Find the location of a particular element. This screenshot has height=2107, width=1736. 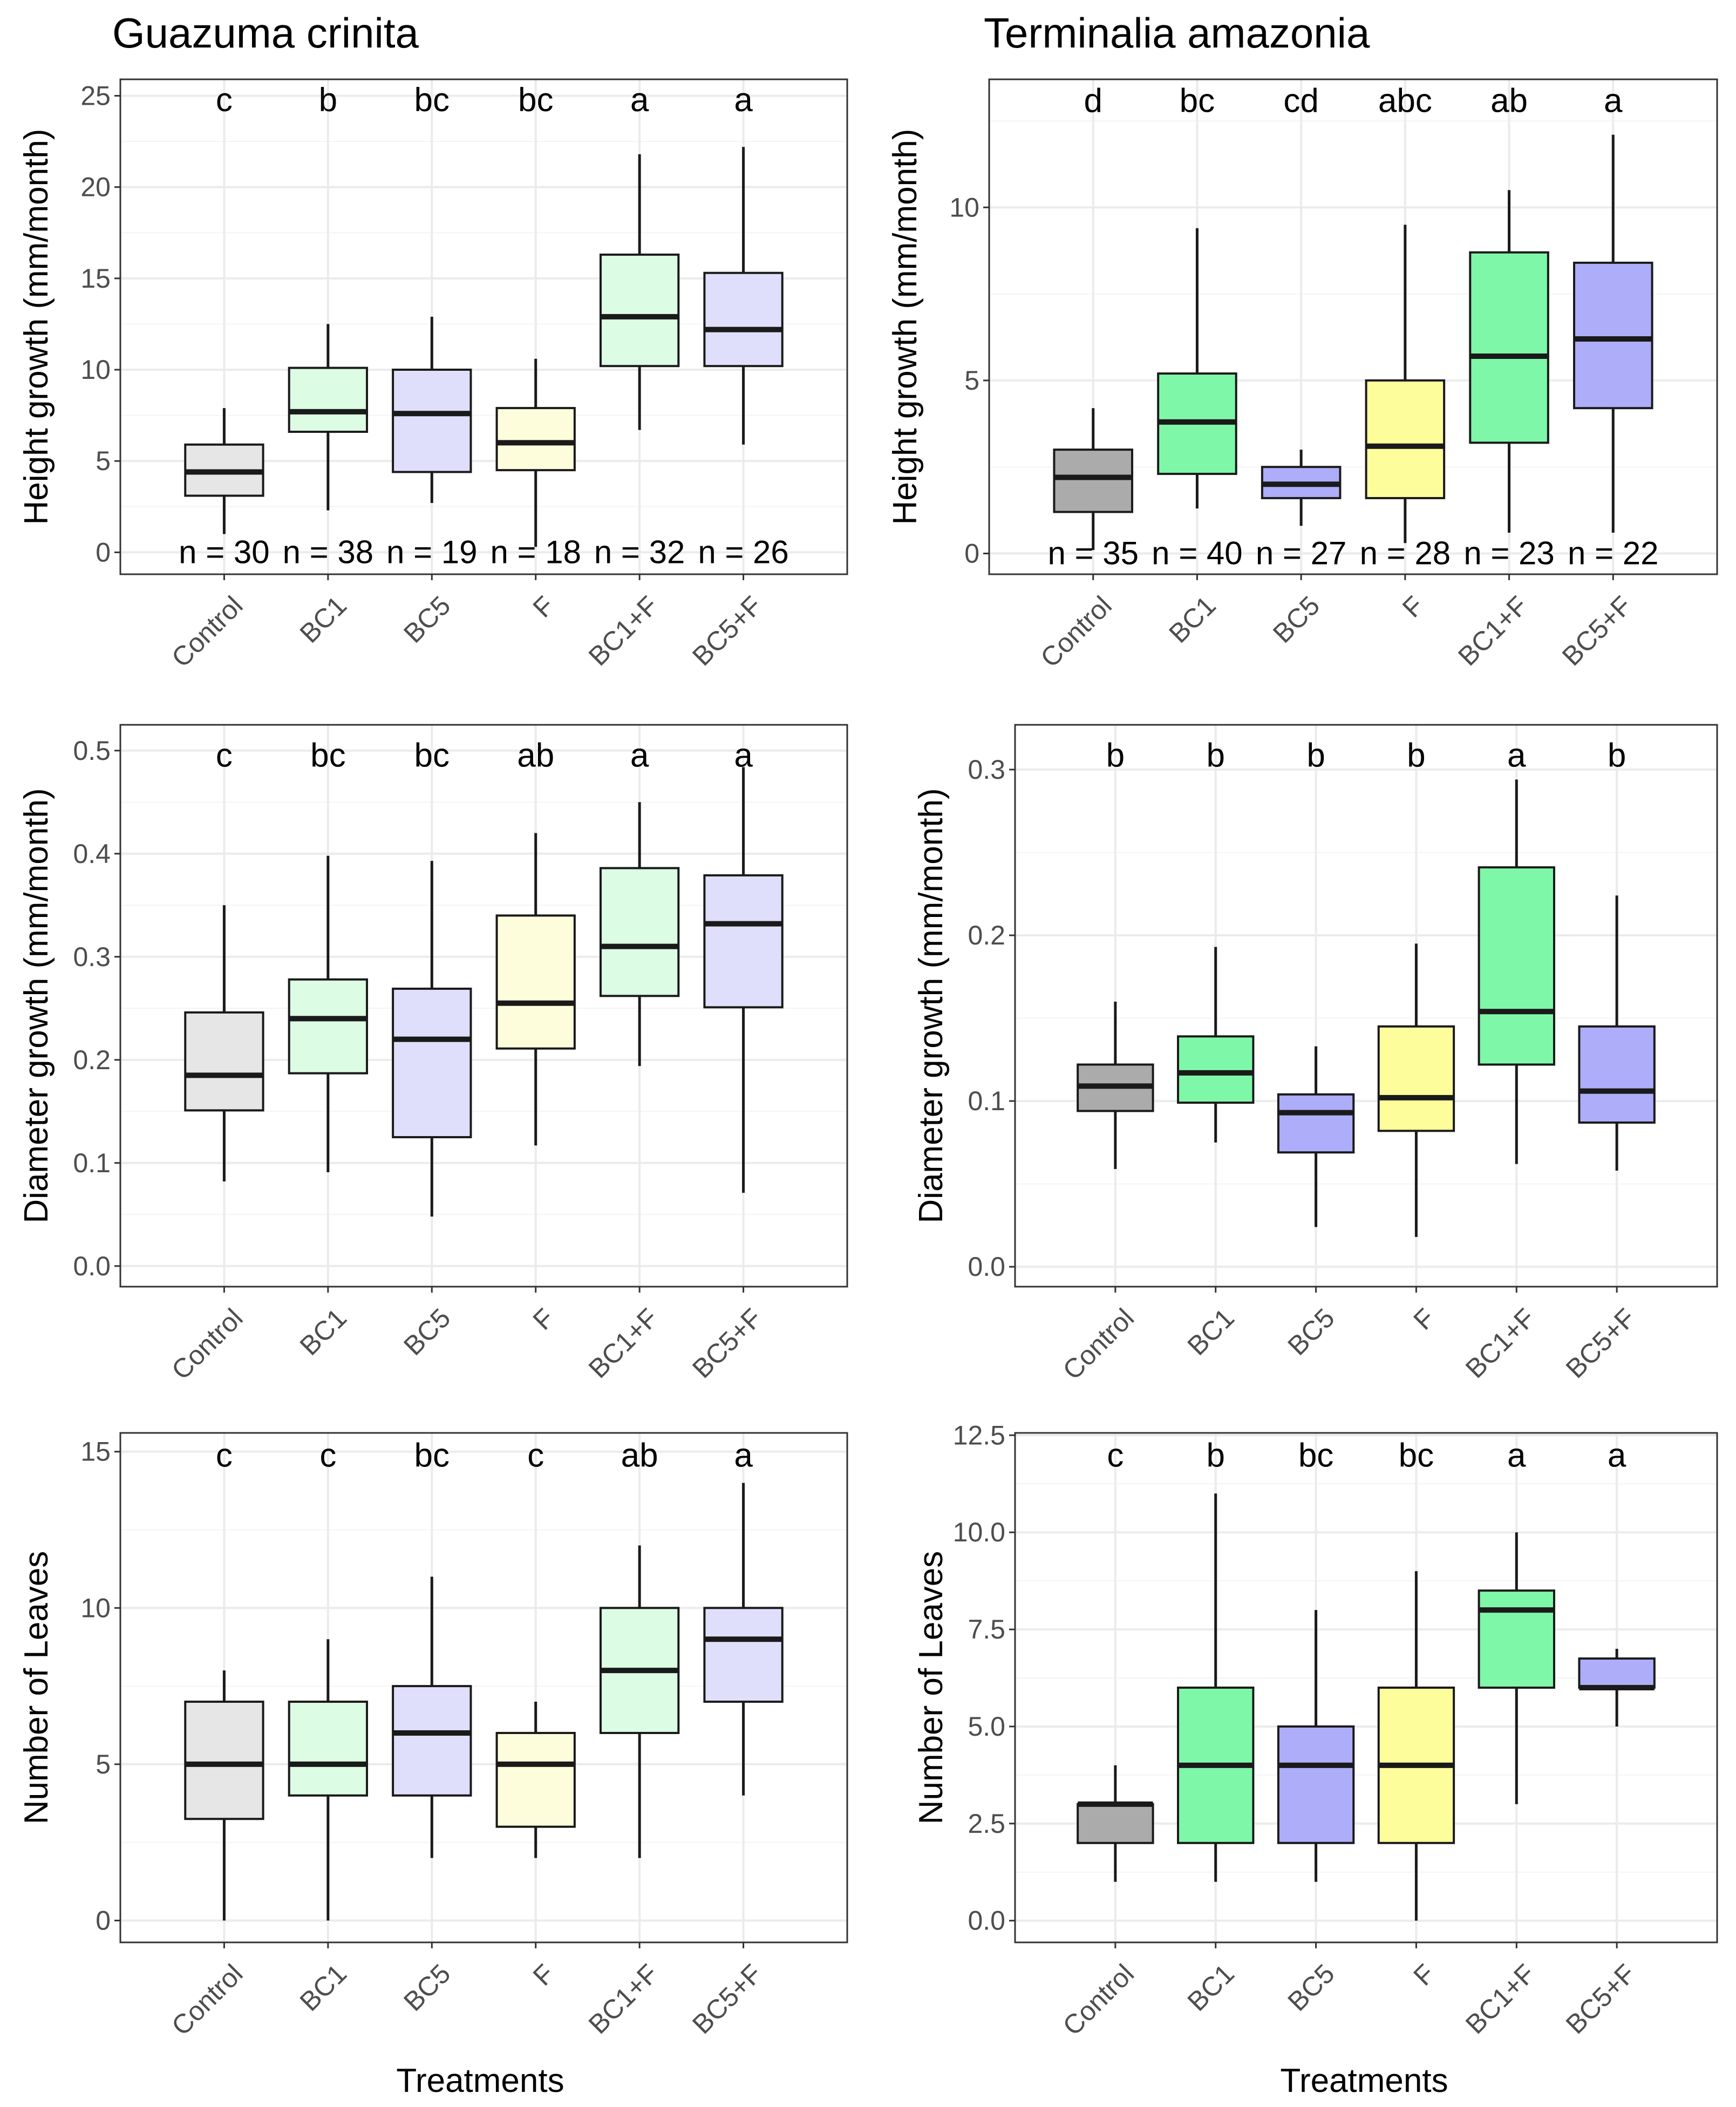

y-tick-label: 0.2 is located at coordinates (92, 1060).